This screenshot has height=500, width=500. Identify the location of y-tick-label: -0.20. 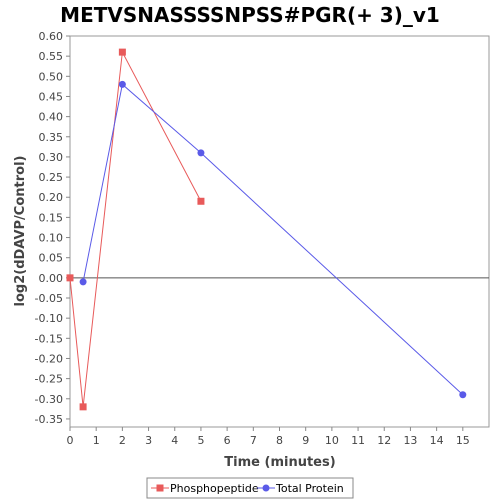
(49, 358).